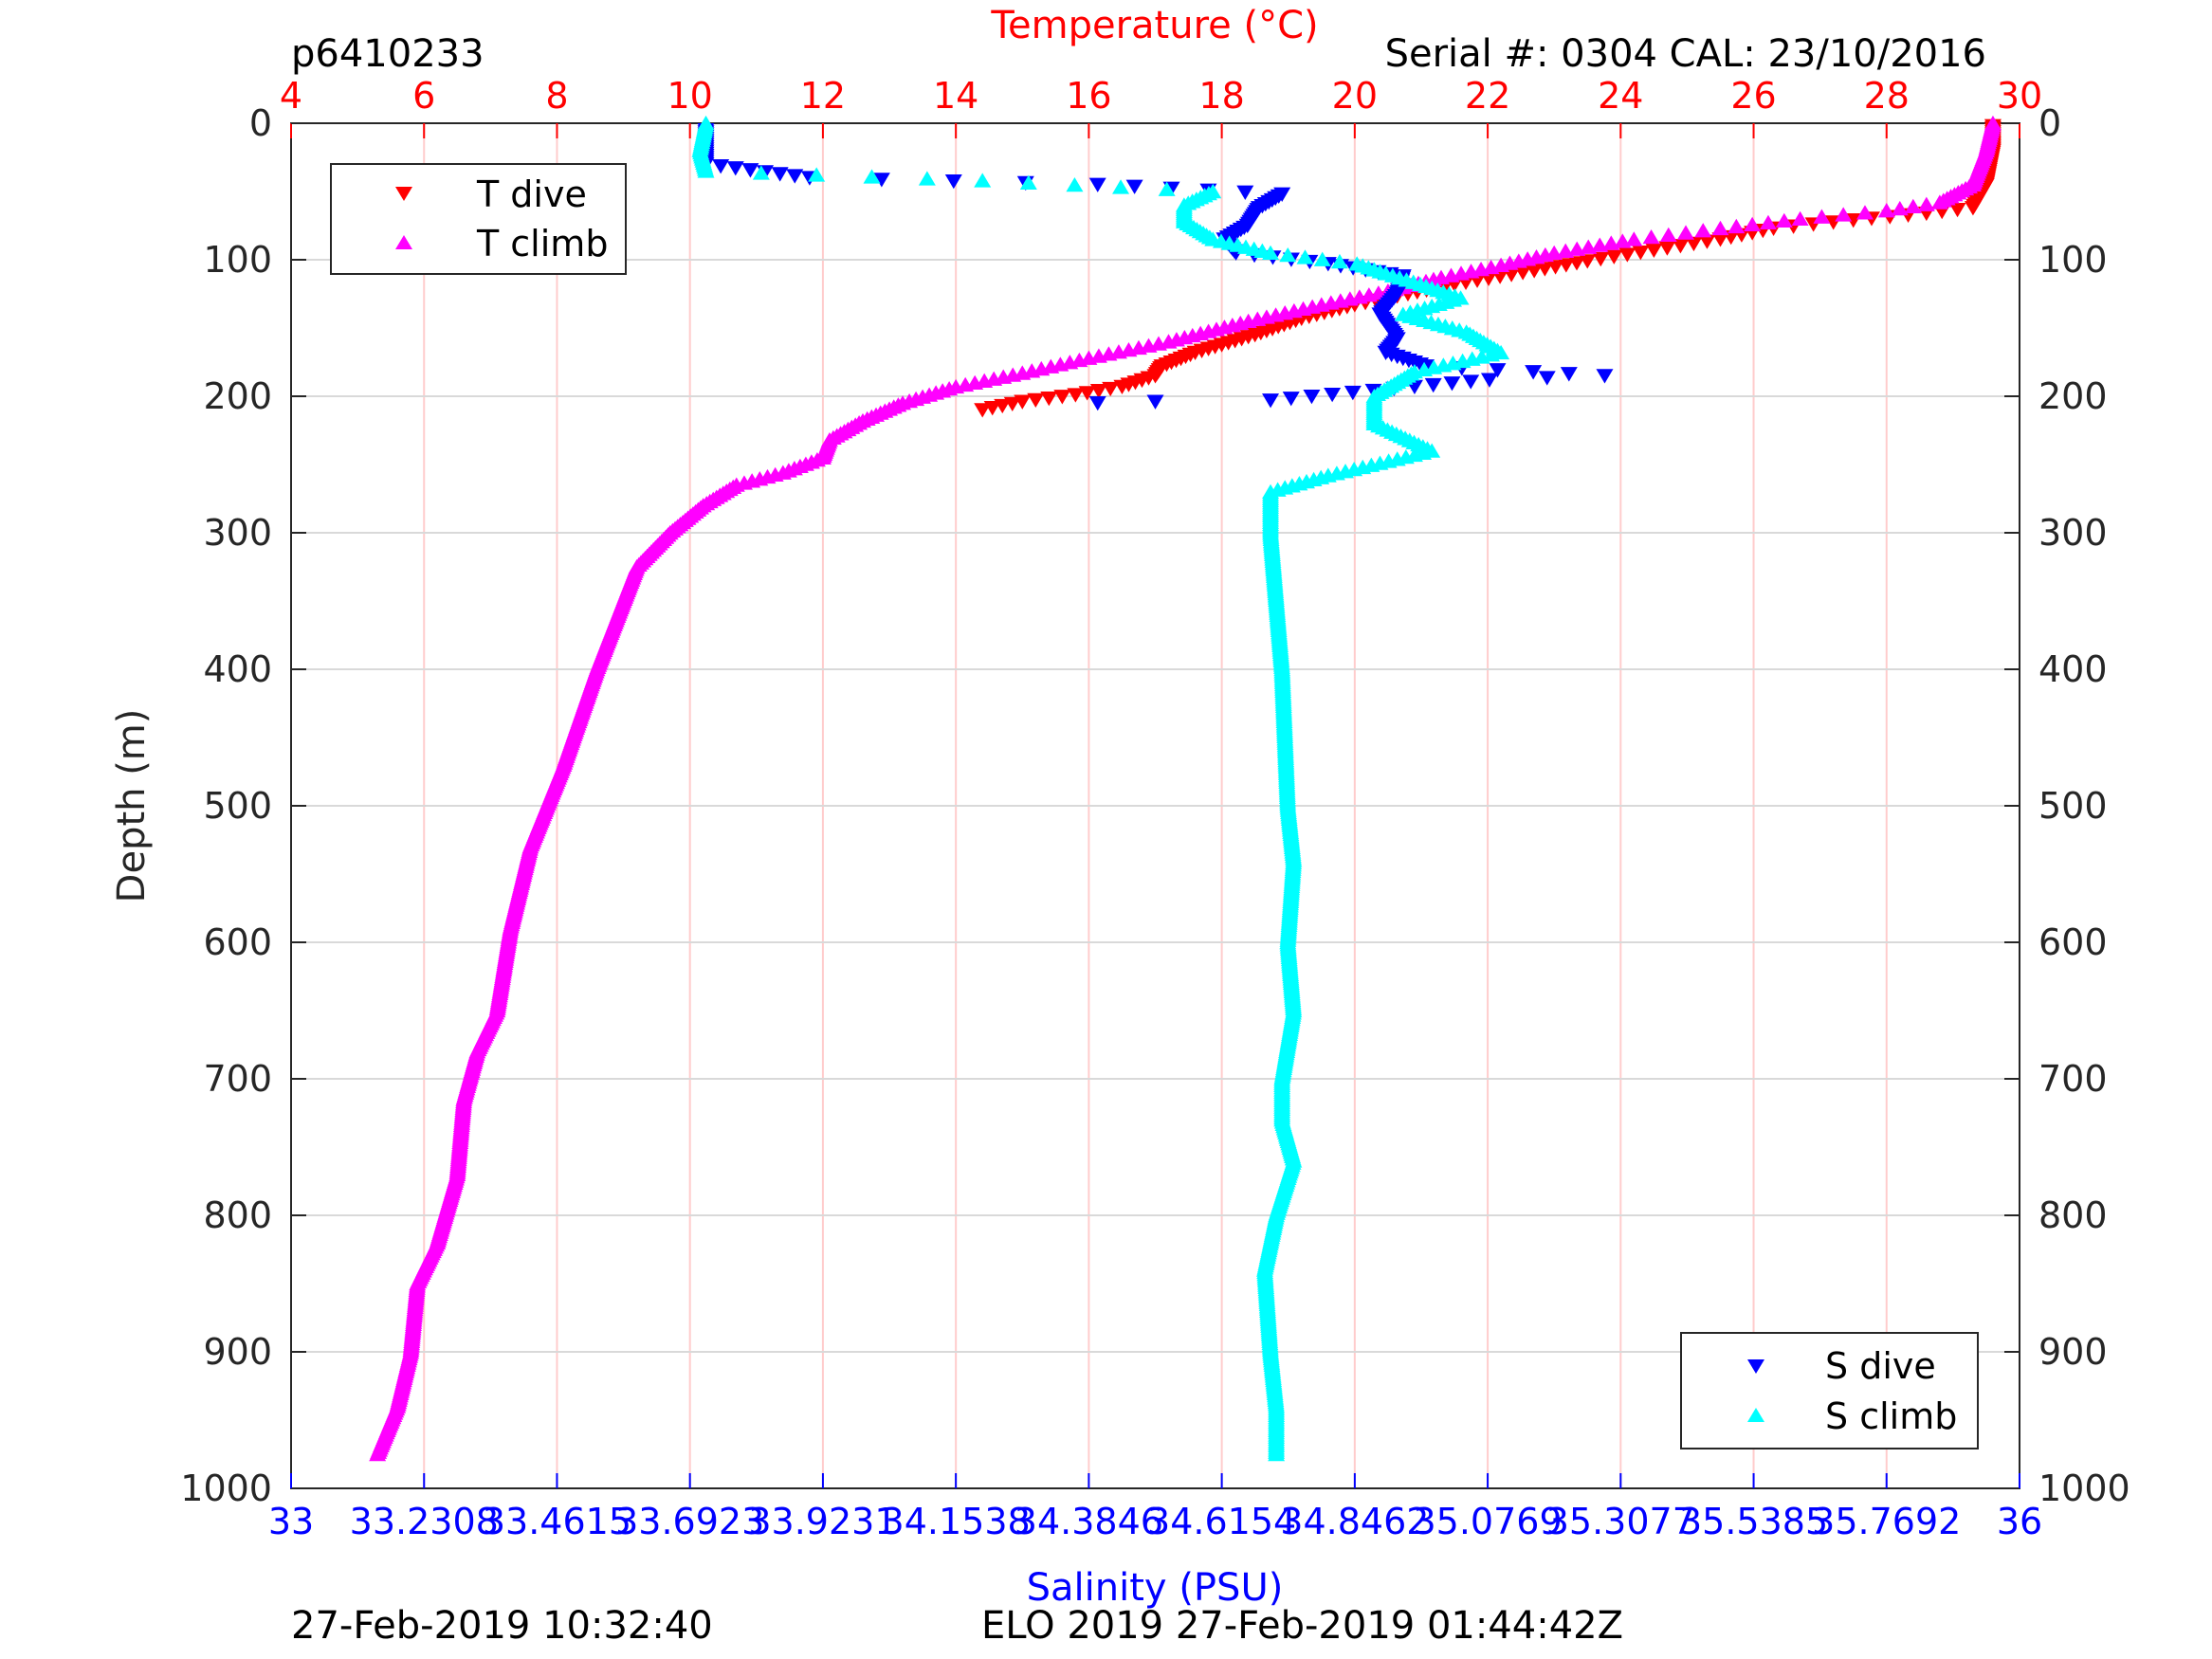  What do you see at coordinates (237, 942) in the screenshot?
I see `depth-tick-label-left: 600` at bounding box center [237, 942].